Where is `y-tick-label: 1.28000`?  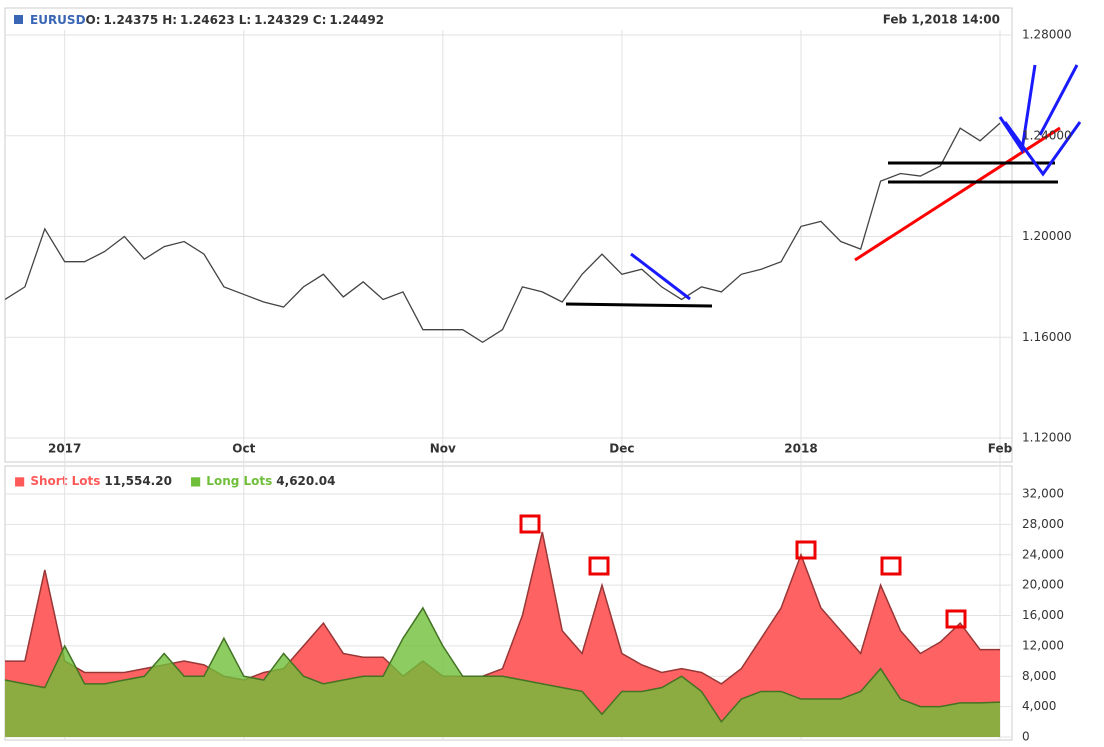
y-tick-label: 1.28000 is located at coordinates (1047, 35).